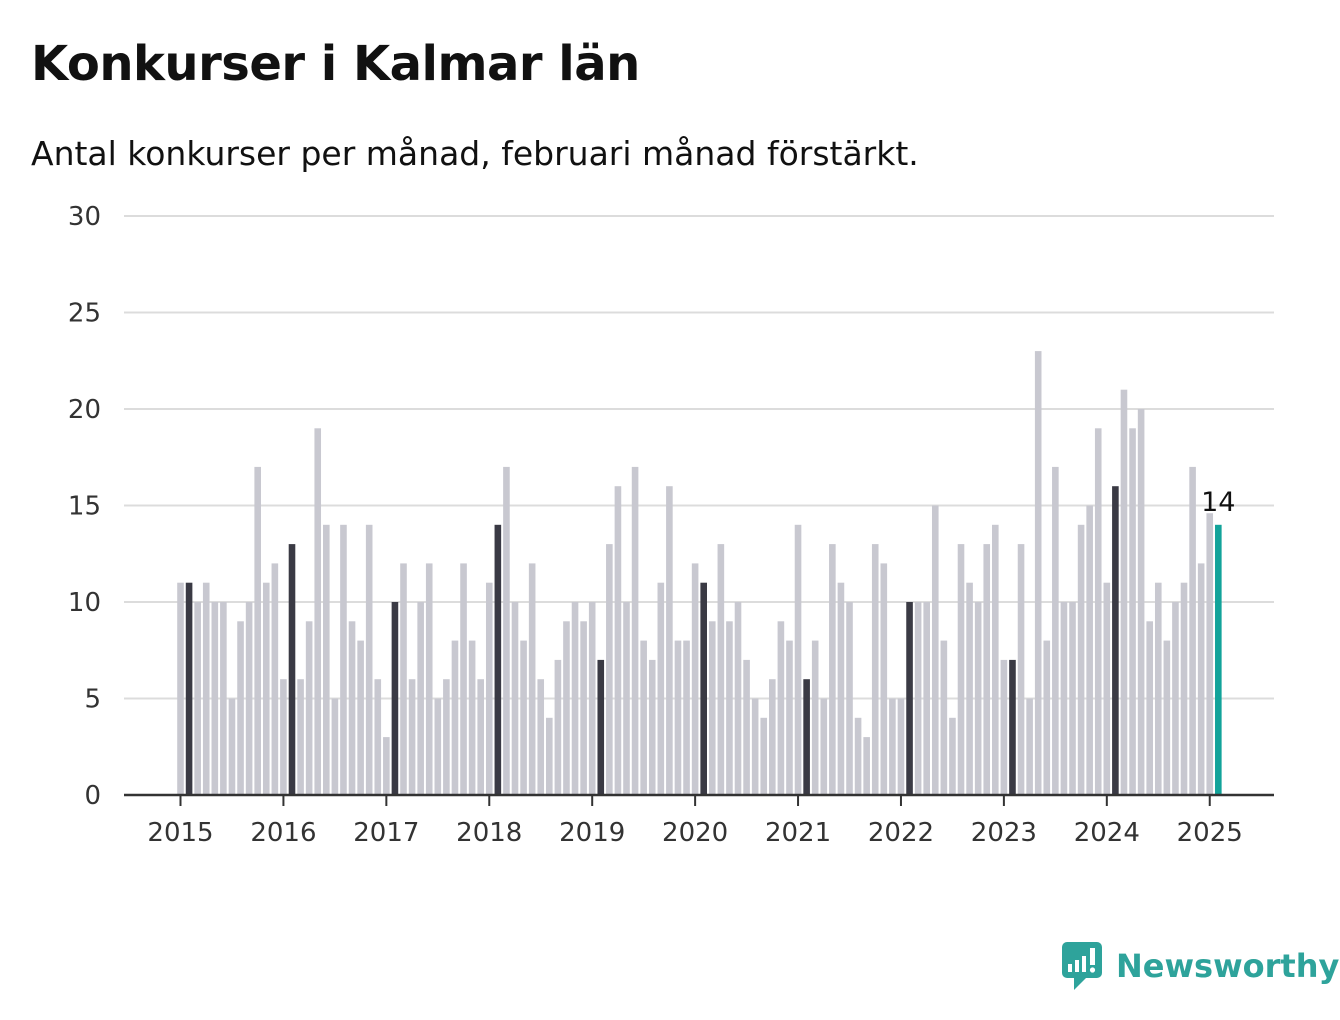  I want to click on y-tick-label: 25, so click(84, 314).